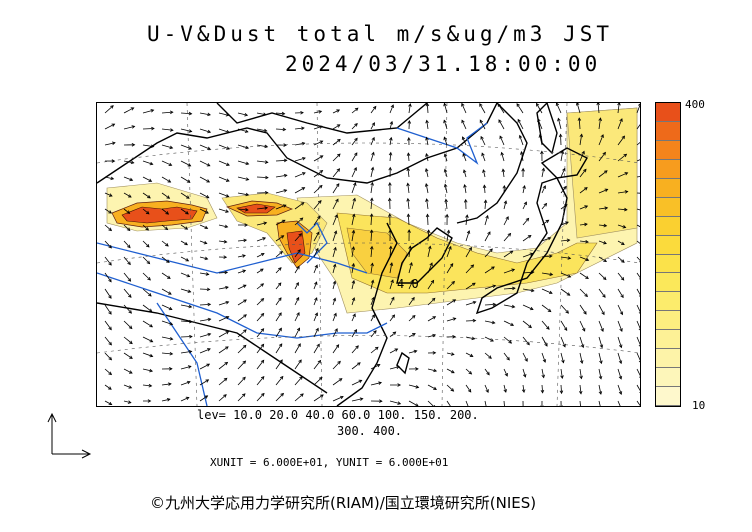 The height and width of the screenshot is (532, 752). I want to click on colorbar-segment, so click(668, 321).